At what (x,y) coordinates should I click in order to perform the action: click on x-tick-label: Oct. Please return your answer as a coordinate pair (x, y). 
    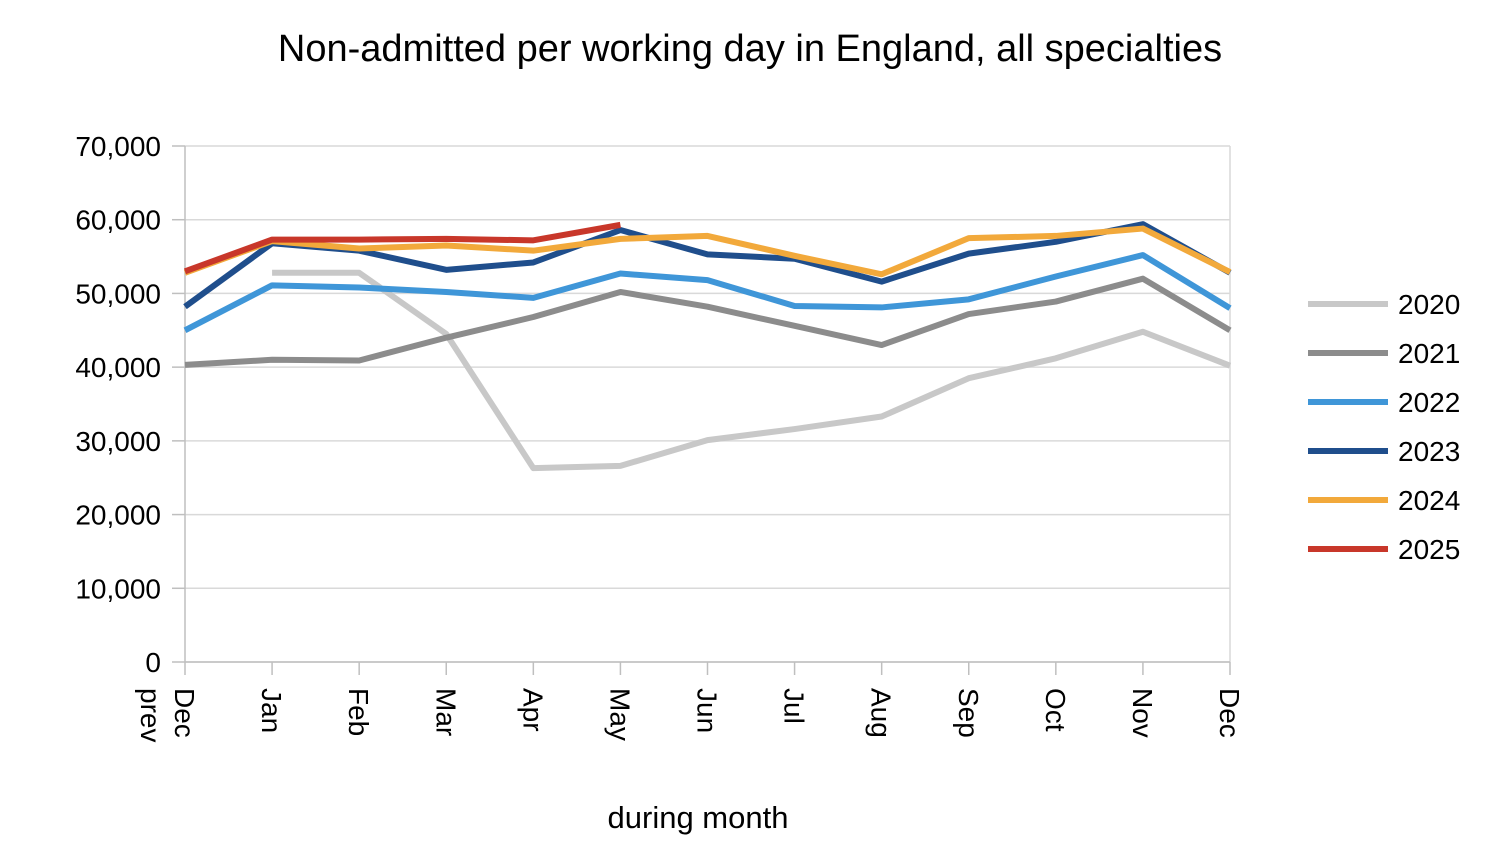
    Looking at the image, I should click on (1055, 710).